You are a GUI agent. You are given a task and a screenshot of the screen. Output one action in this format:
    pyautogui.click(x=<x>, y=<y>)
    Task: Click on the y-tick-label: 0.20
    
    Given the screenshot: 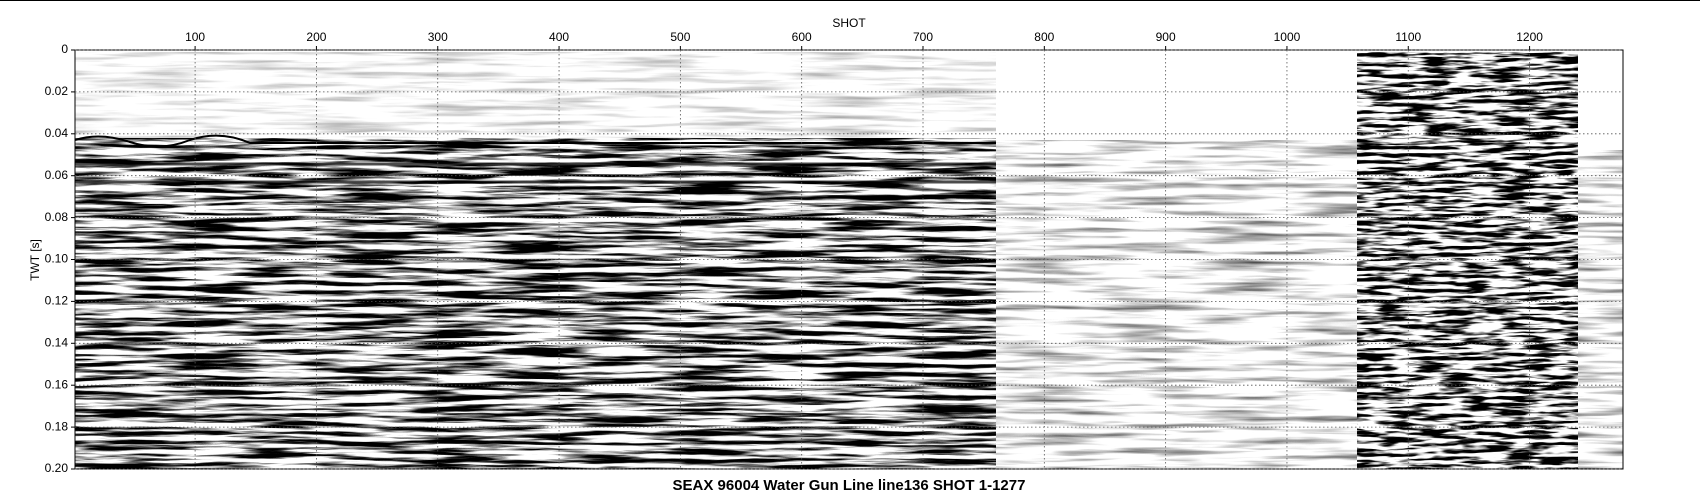 What is the action you would take?
    pyautogui.click(x=57, y=468)
    